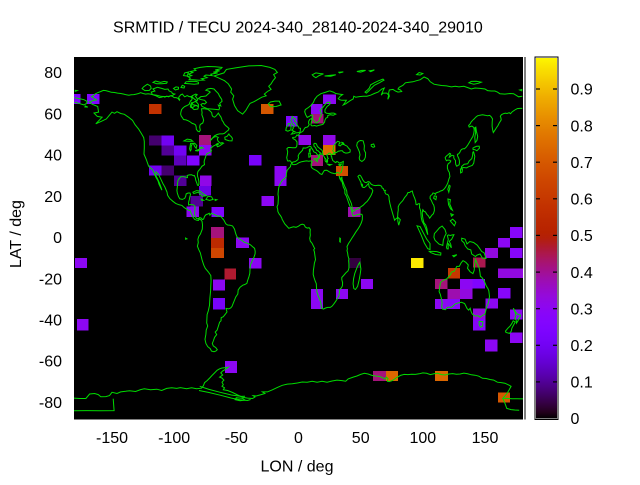  Describe the element at coordinates (50, 362) in the screenshot. I see `svg-text: -60` at that location.